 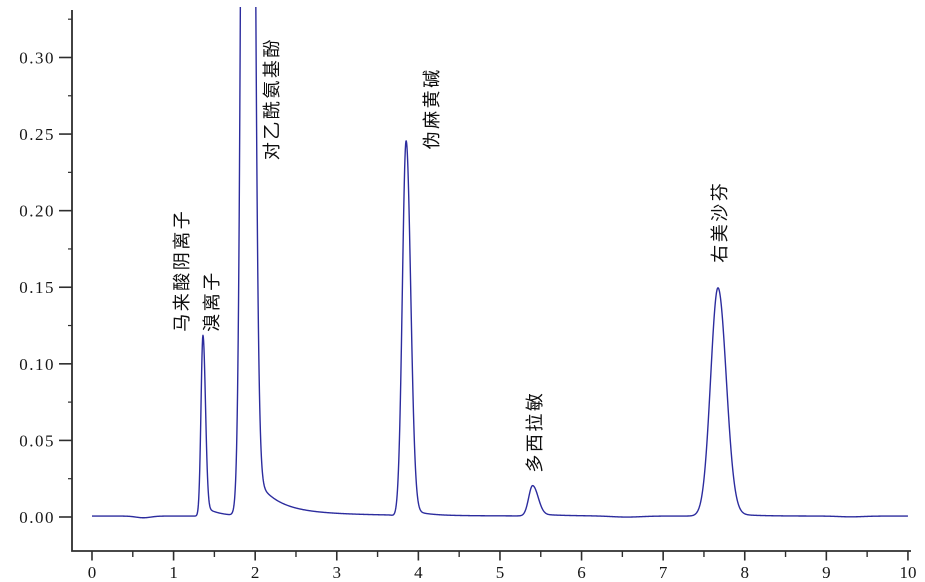 What do you see at coordinates (37, 287) in the screenshot?
I see `y-tick-label: 0.15` at bounding box center [37, 287].